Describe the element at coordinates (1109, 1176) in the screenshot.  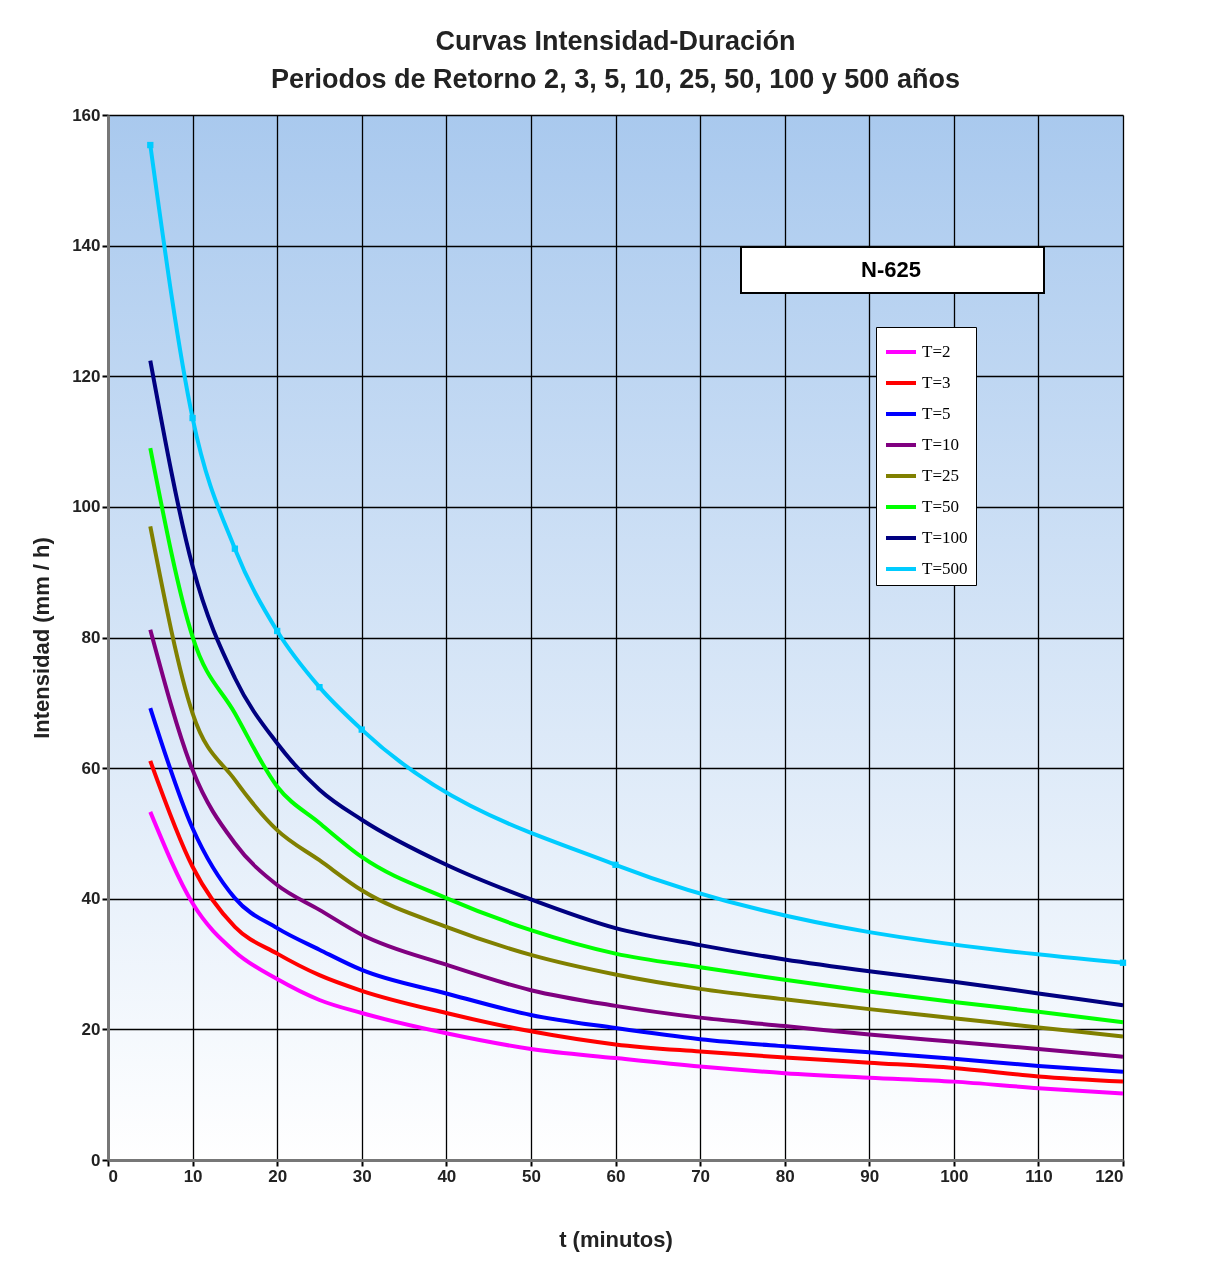
I see `x-tick-label: 120` at that location.